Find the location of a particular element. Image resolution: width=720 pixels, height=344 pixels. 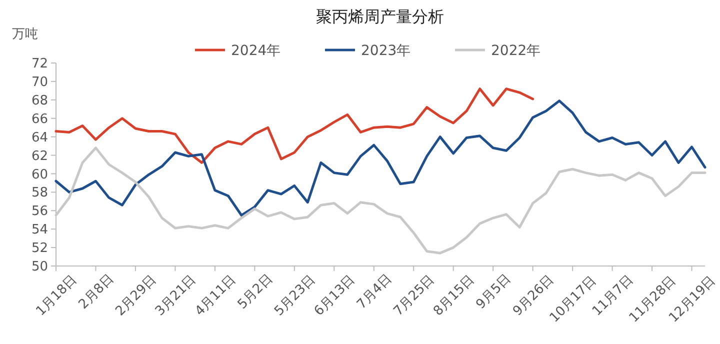

y-tick-label: 68 is located at coordinates (39, 100).